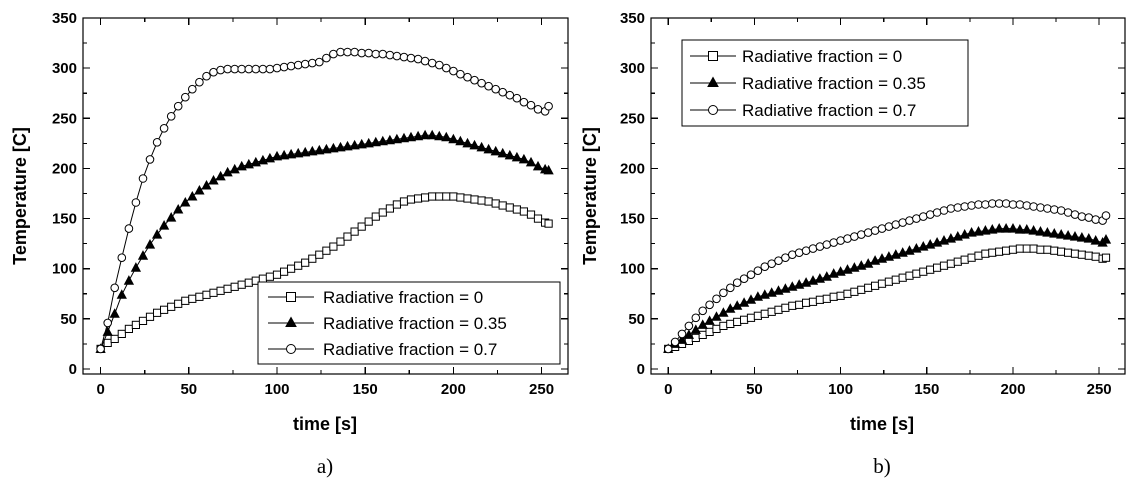 This screenshot has width=1133, height=484. Describe the element at coordinates (808, 83) in the screenshot. I see `legend-item-1: Radiative fraction = 0.35` at that location.